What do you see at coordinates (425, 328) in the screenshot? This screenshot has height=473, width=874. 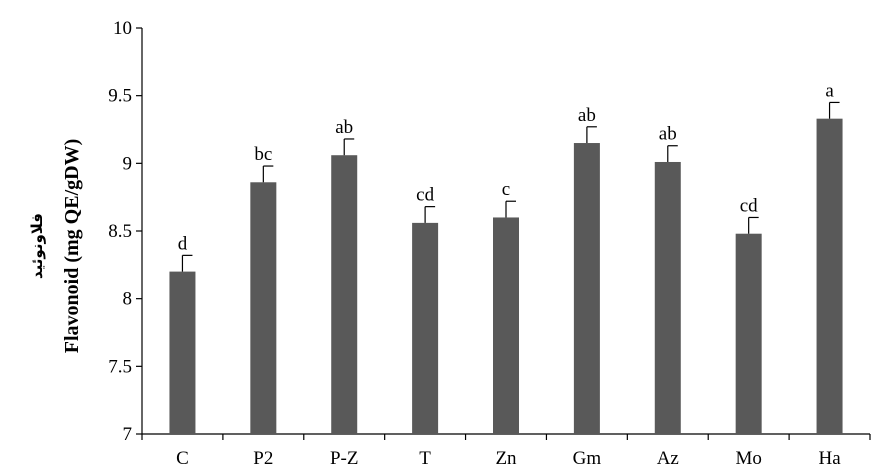 I see `bar-t` at bounding box center [425, 328].